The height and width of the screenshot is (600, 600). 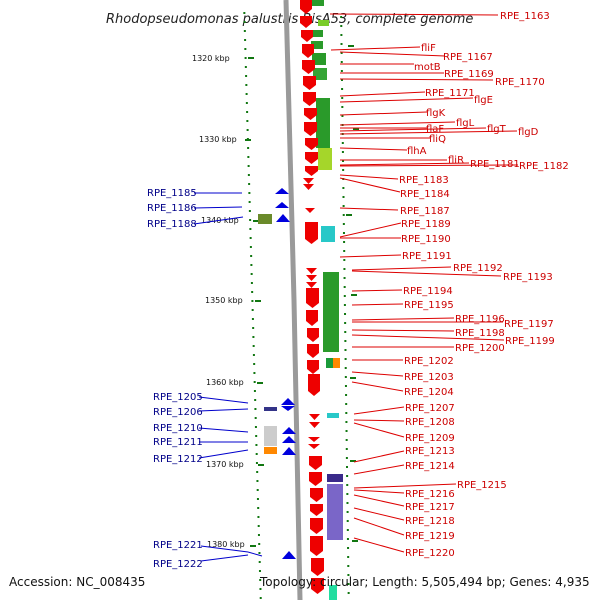 I want to click on gene-label: RPE_1191, so click(x=427, y=256).